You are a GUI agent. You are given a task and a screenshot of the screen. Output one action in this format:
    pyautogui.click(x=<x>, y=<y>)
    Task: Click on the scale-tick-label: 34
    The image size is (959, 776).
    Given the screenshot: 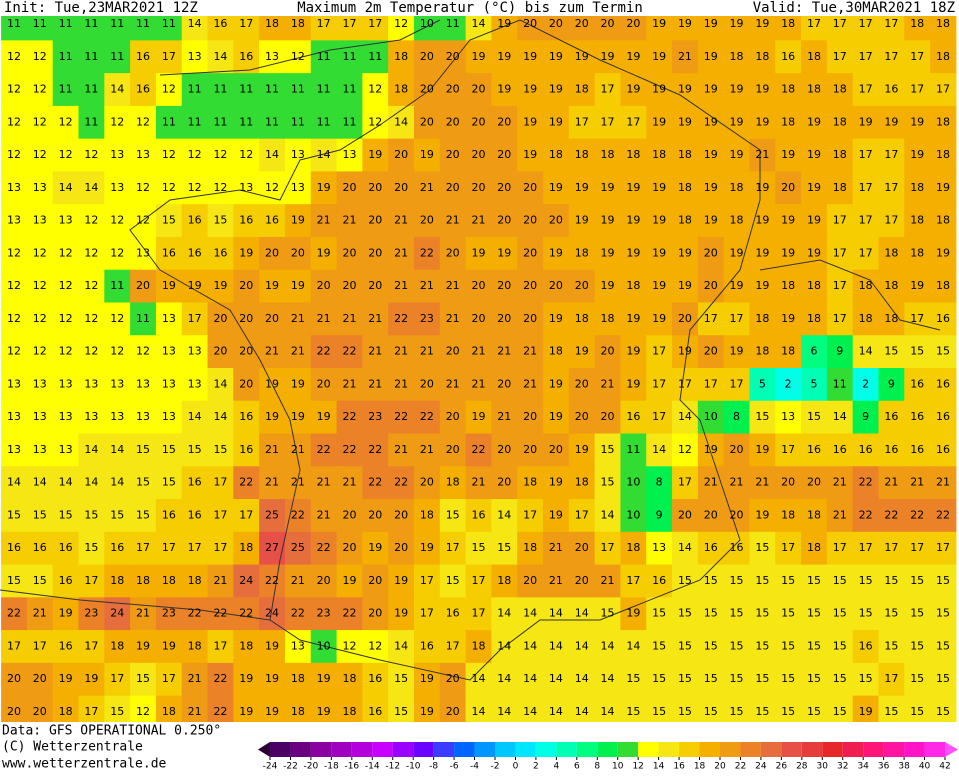 What is the action you would take?
    pyautogui.click(x=863, y=767)
    